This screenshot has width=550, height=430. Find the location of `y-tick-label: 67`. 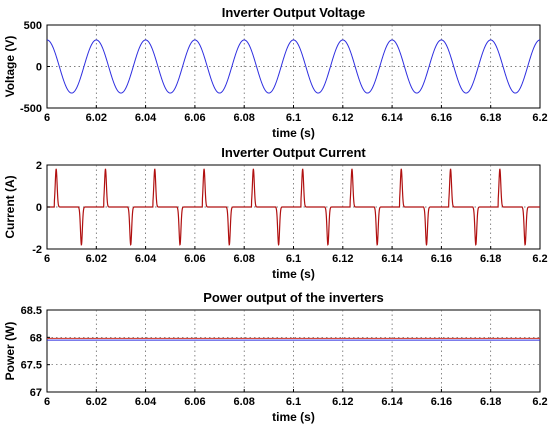

y-tick-label: 67 is located at coordinates (36, 393).